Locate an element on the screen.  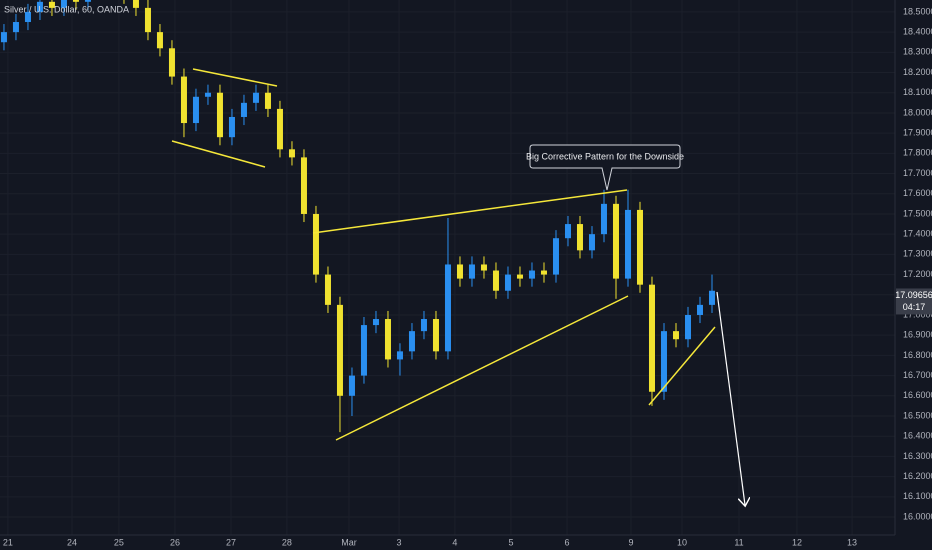
y-tick-label: 17.90000 is located at coordinates (917, 133).